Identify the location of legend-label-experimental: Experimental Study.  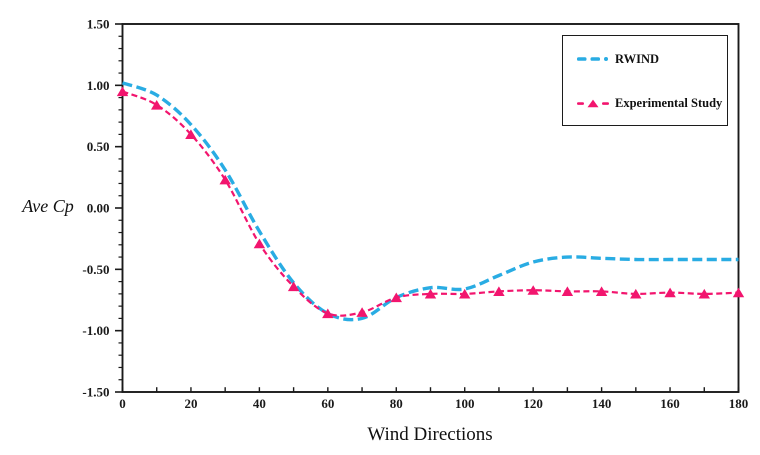
(669, 102).